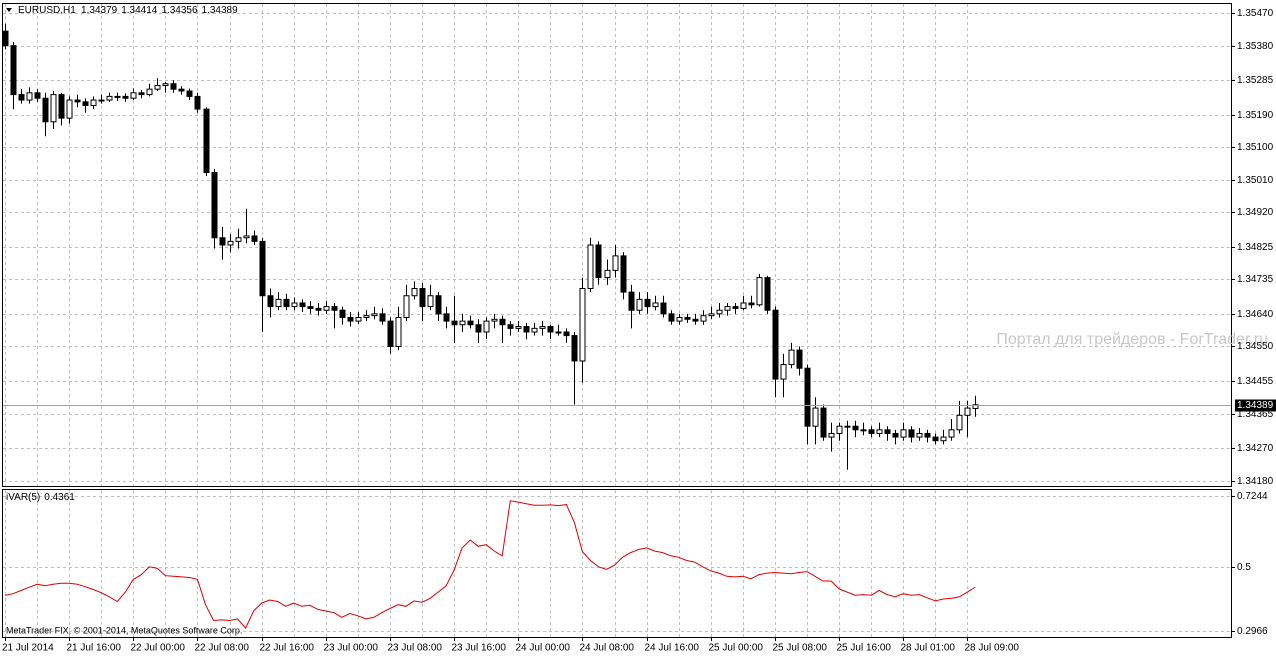 The width and height of the screenshot is (1276, 656). Describe the element at coordinates (139, 10) in the screenshot. I see `last-high: 1.34414` at that location.